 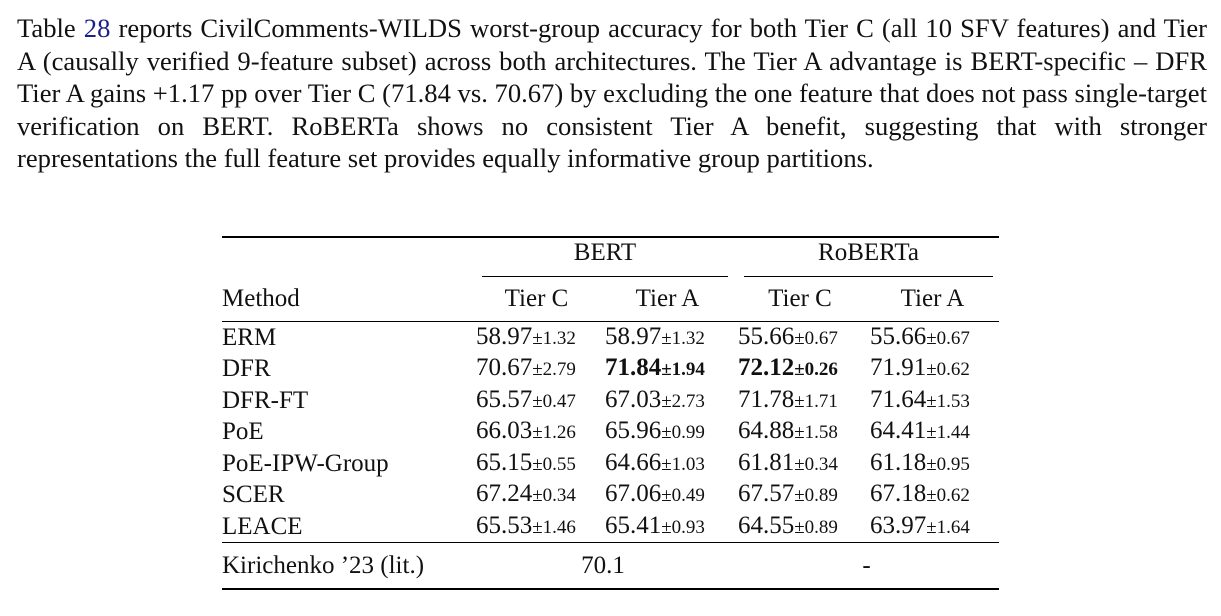 I want to click on mean-value: 70.67, so click(x=504, y=367).